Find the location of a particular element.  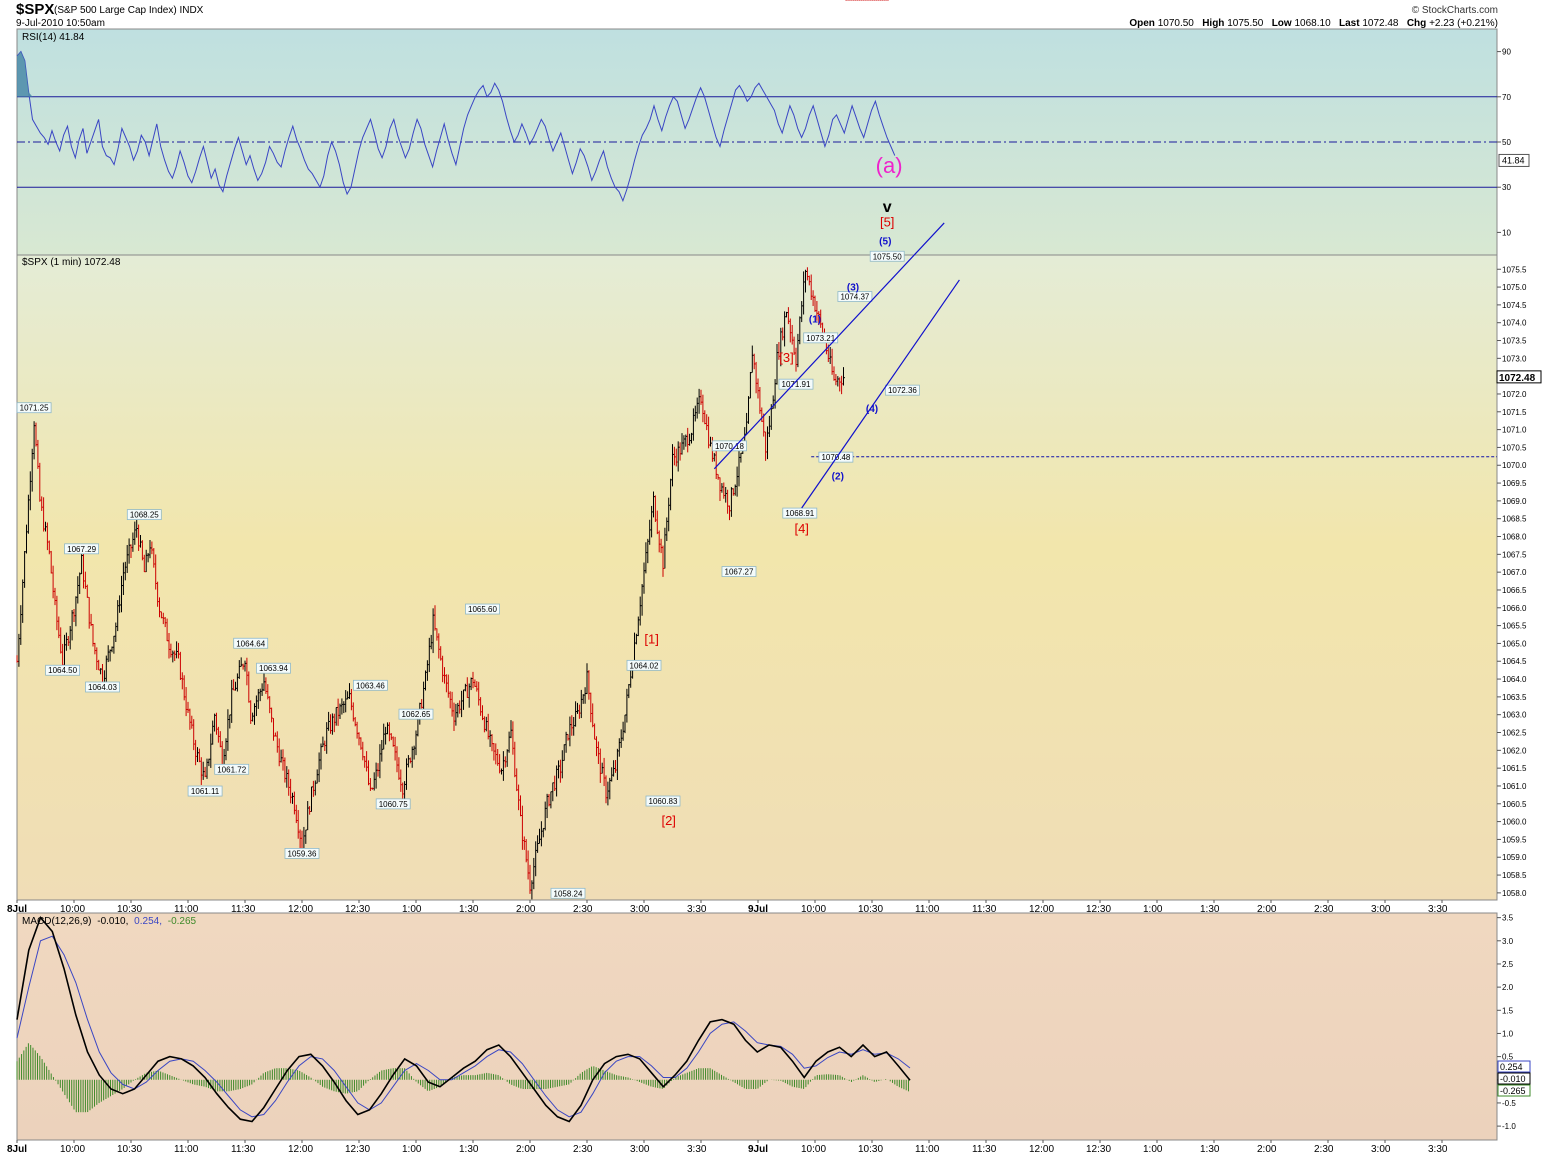

price-tick-label: 1068.5 is located at coordinates (1514, 519).